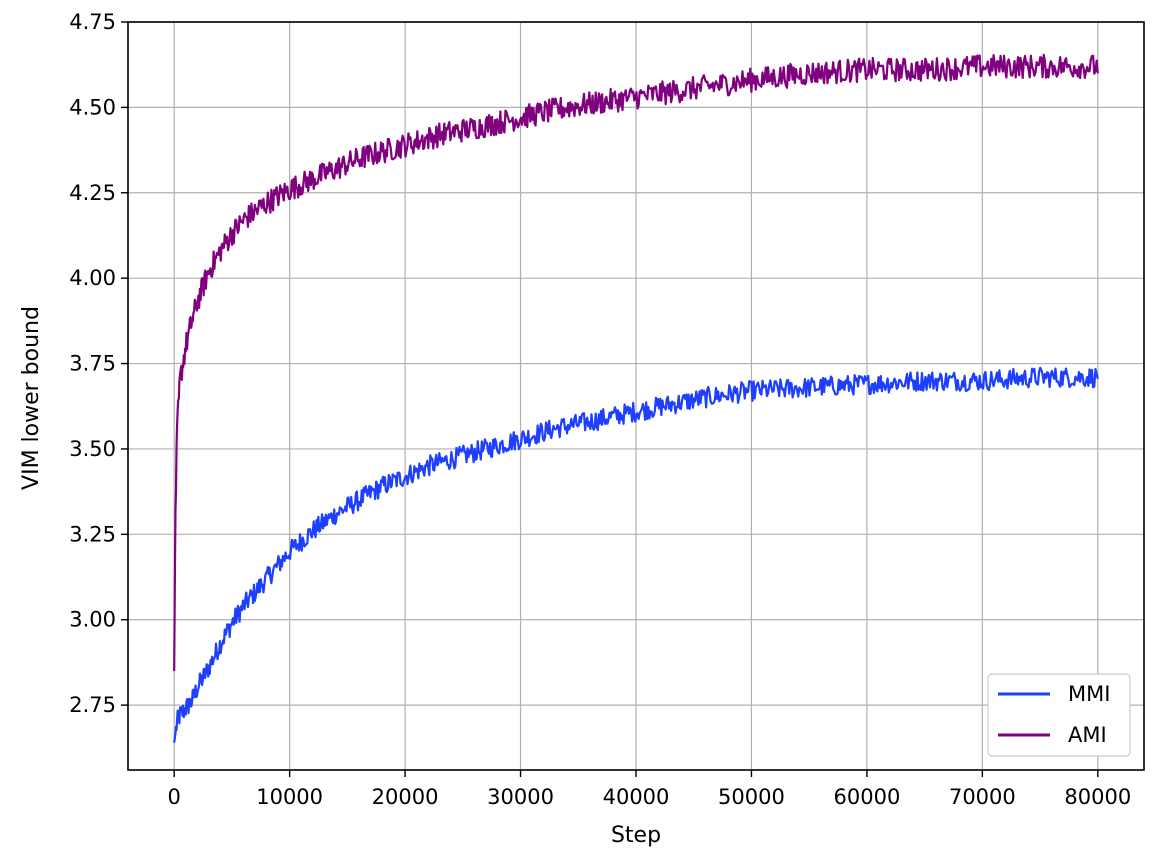  I want to click on x-tick-label: 0, so click(173, 797).